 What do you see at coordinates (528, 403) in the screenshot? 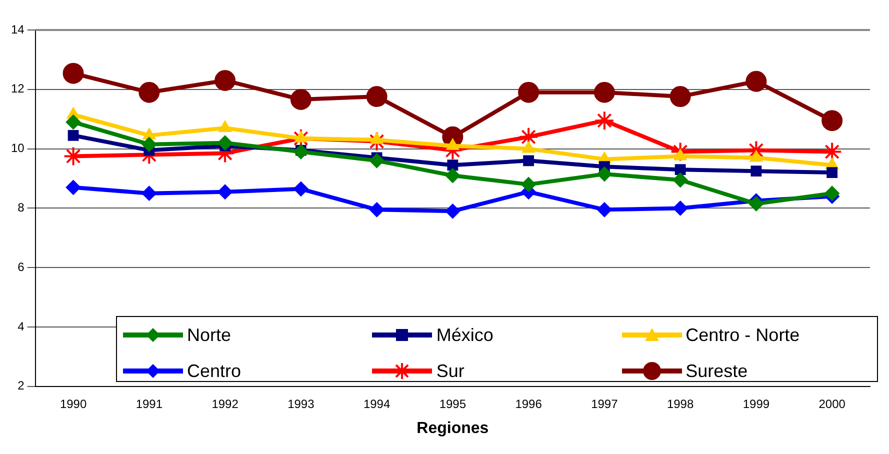
I see `x-tick-label: 1996` at bounding box center [528, 403].